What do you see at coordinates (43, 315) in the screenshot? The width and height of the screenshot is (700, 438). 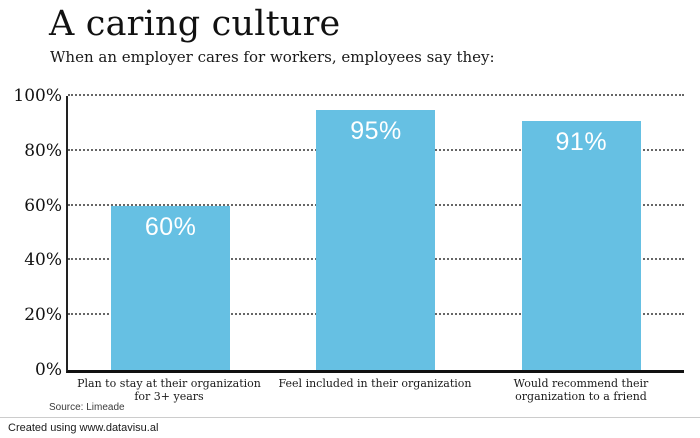 I see `y-tick-label: 20%` at bounding box center [43, 315].